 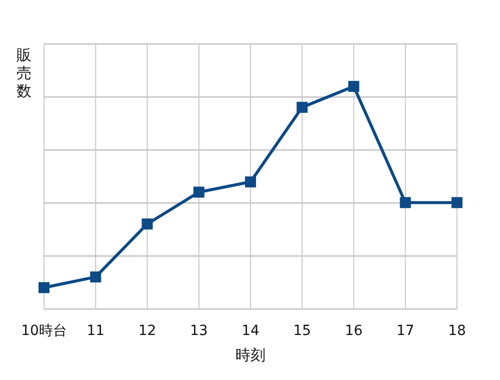 What do you see at coordinates (44, 331) in the screenshot?
I see `x-tick-label: 10時台` at bounding box center [44, 331].